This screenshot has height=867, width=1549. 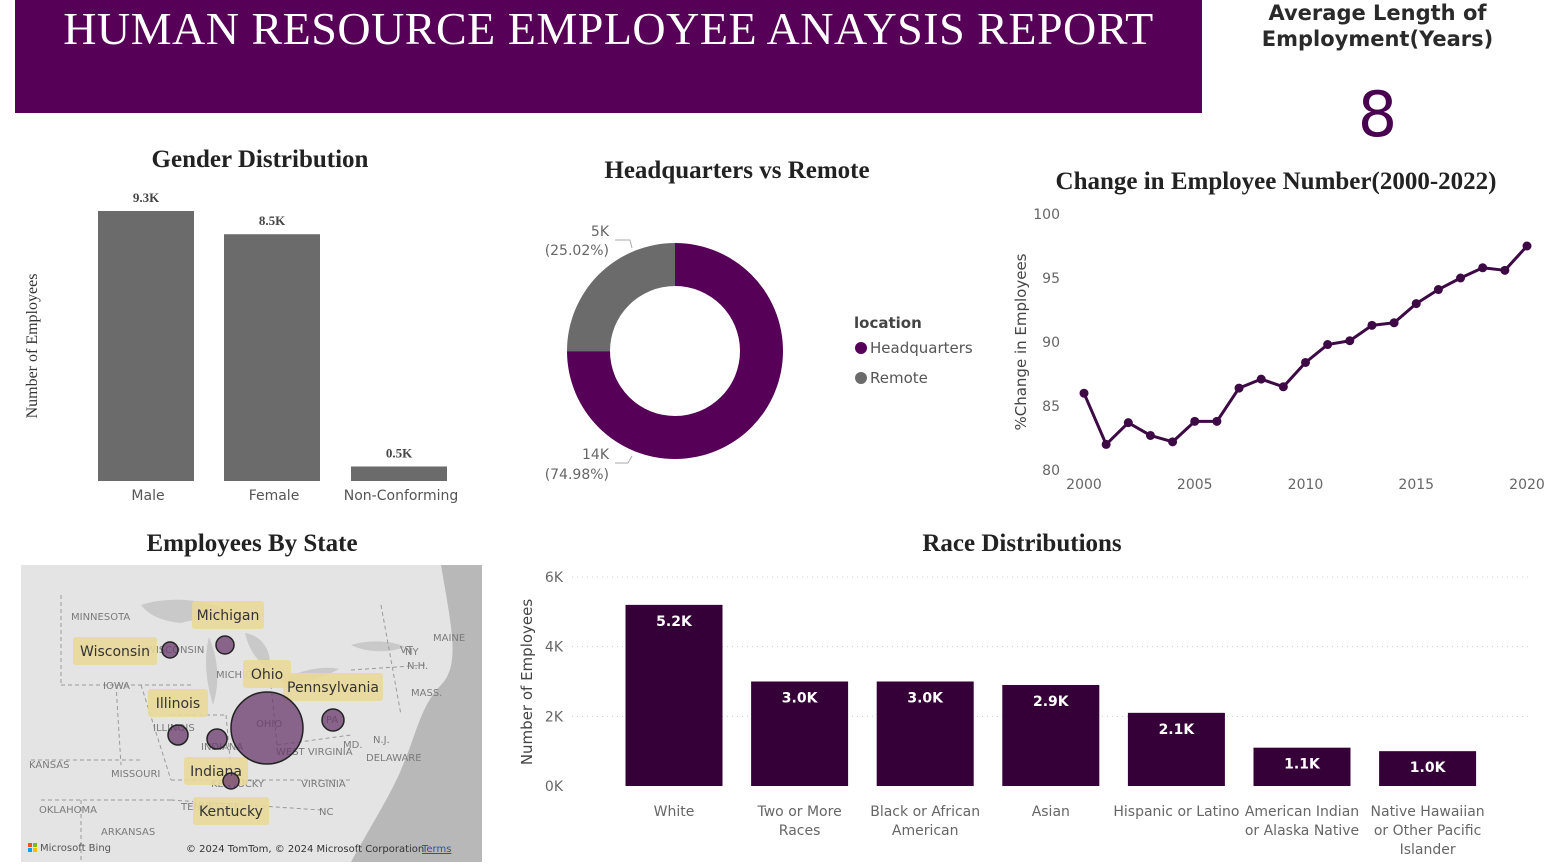 I want to click on state-label: N.J., so click(x=381, y=740).